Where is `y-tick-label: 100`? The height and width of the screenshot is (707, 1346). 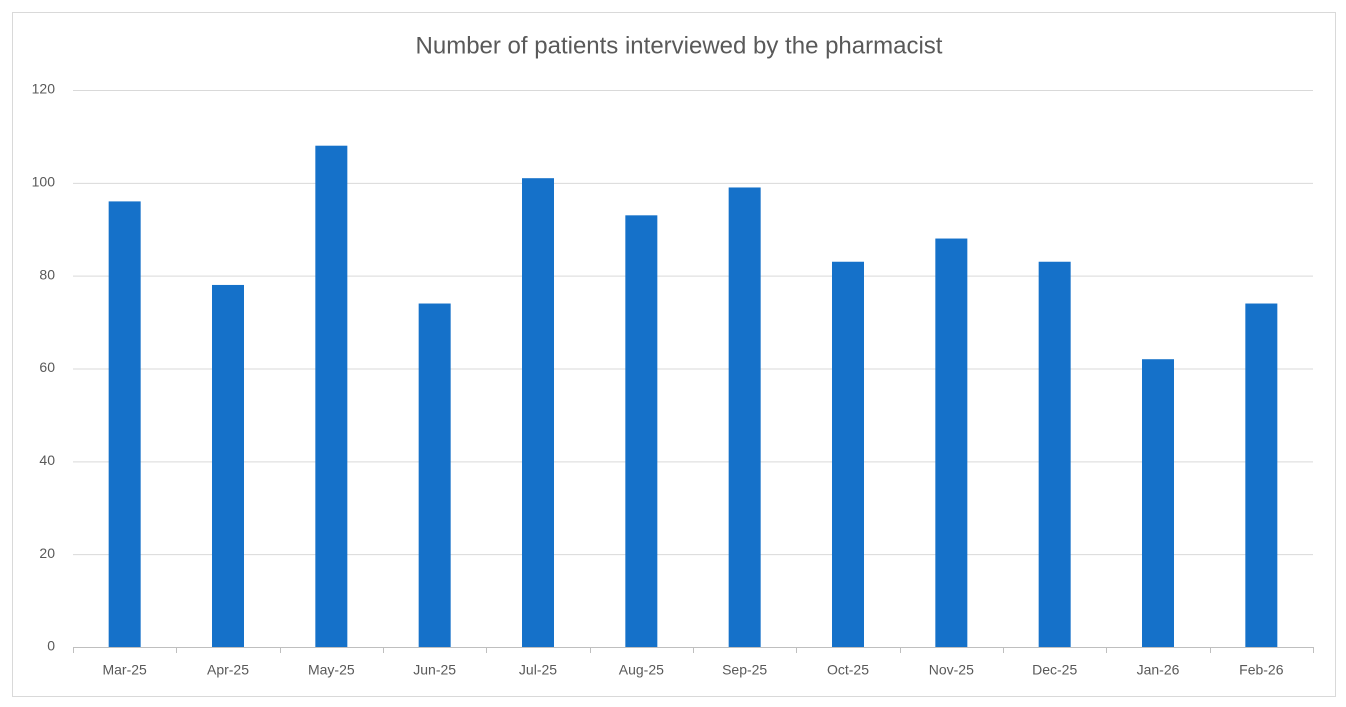
y-tick-label: 100 is located at coordinates (44, 182).